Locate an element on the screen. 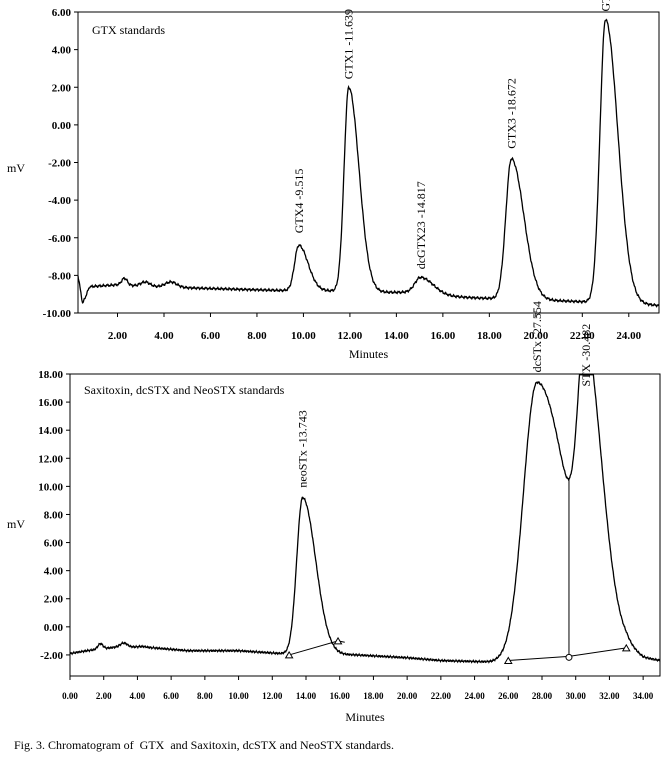 The width and height of the screenshot is (669, 758). x-tick-label: 28.00 is located at coordinates (542, 696).